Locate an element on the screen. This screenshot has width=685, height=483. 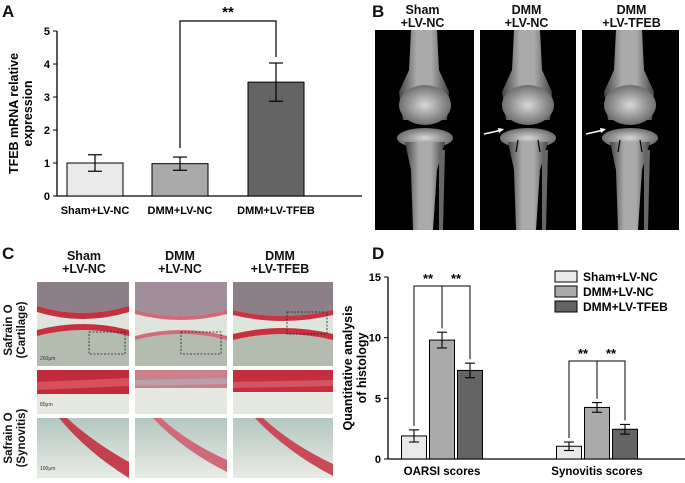
histo-zoom-dmm-tfeb is located at coordinates (283, 392).